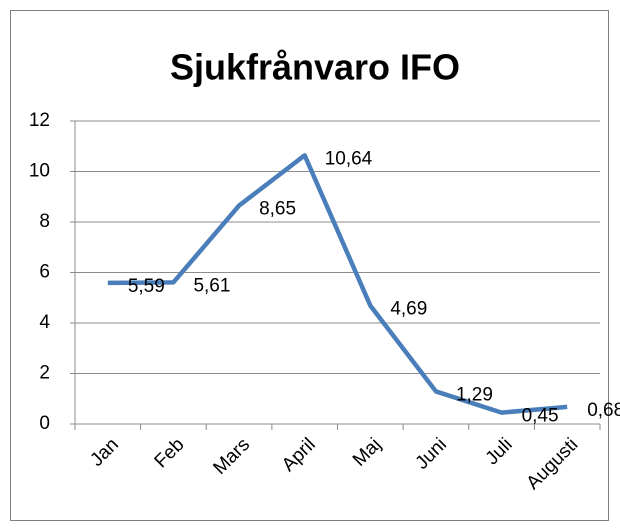 This screenshot has height=532, width=620. What do you see at coordinates (540, 416) in the screenshot?
I see `data-label: 0,45` at bounding box center [540, 416].